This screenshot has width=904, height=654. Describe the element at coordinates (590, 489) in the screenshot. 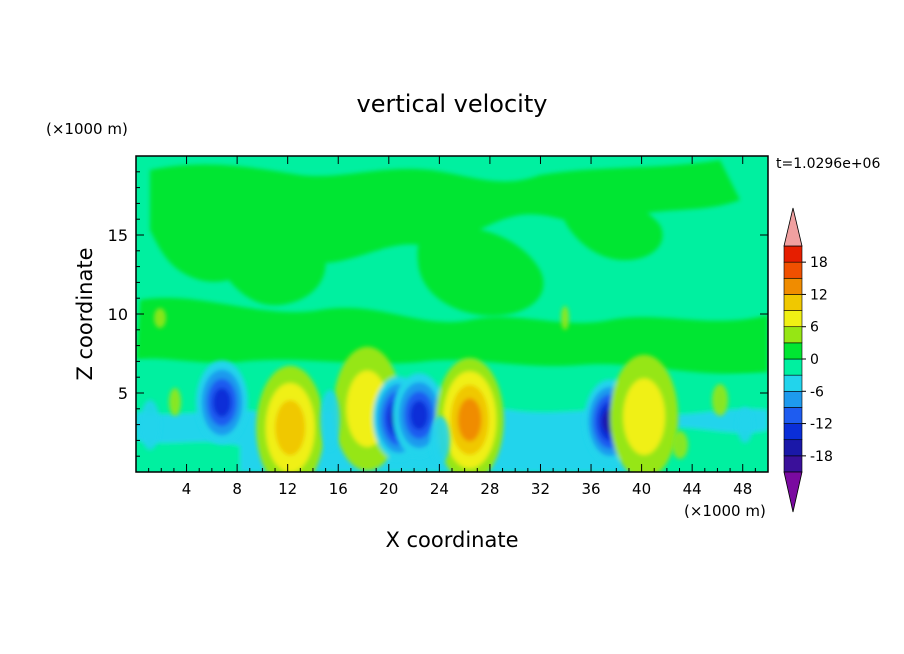

I see `x-tick-label: 36` at that location.